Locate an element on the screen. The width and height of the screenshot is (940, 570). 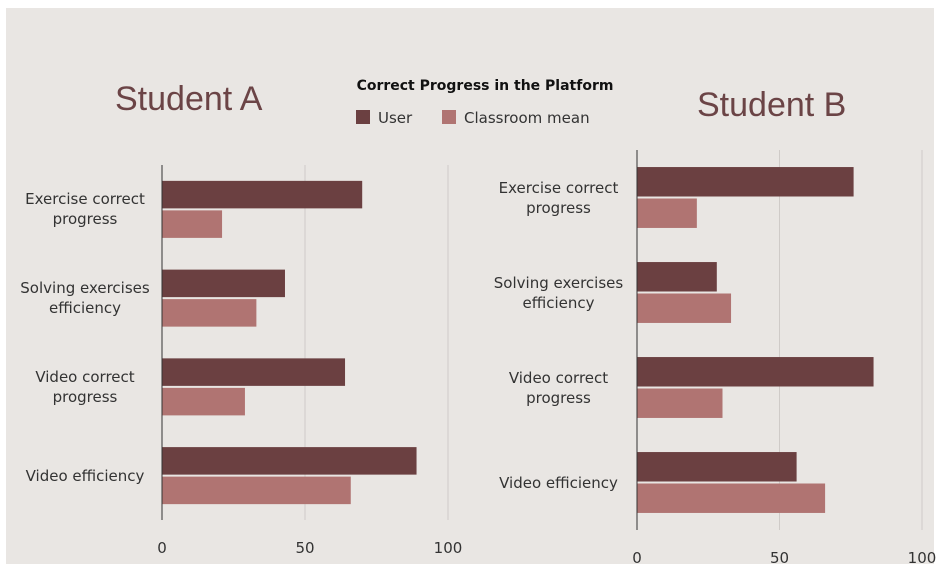
shared-title: Correct Progress in the Platform is located at coordinates (485, 86).